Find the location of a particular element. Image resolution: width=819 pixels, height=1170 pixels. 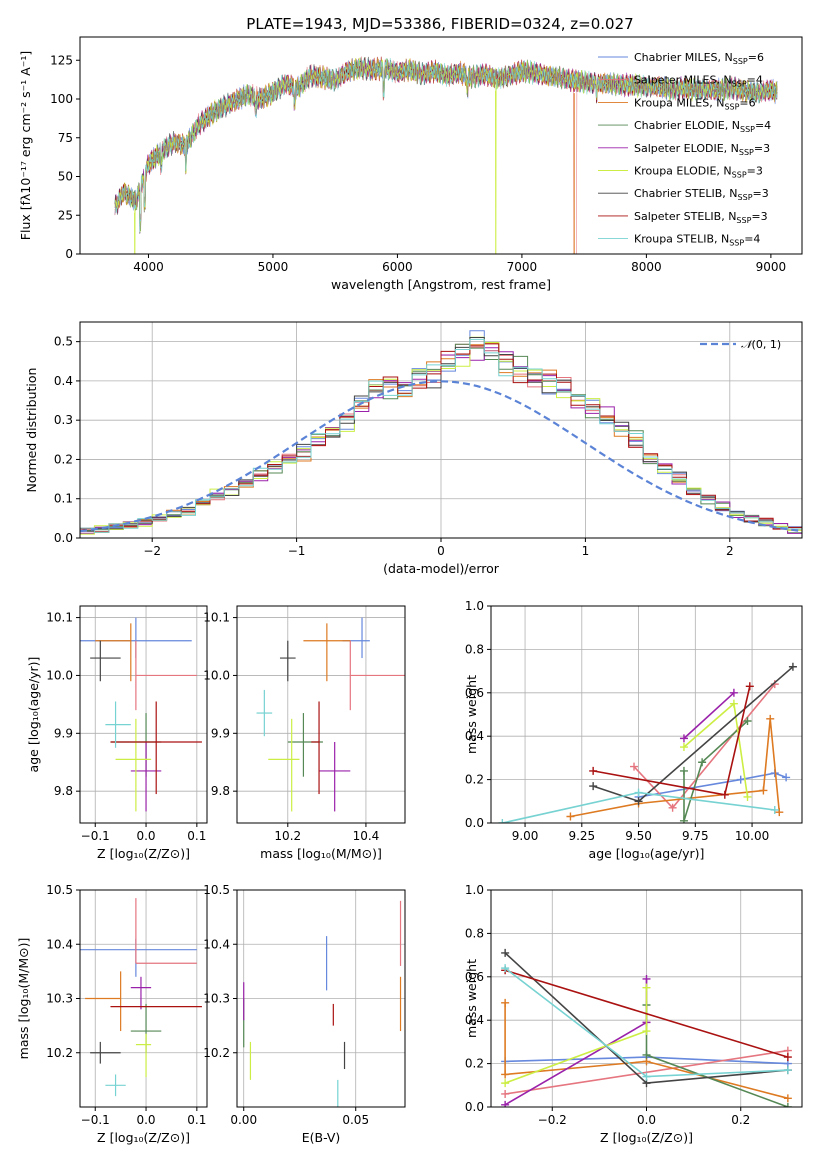

panel-6: 0.00 0.05 10.2 10.3 10.4 10.5 E(B-V) is located at coordinates (304, 1014).